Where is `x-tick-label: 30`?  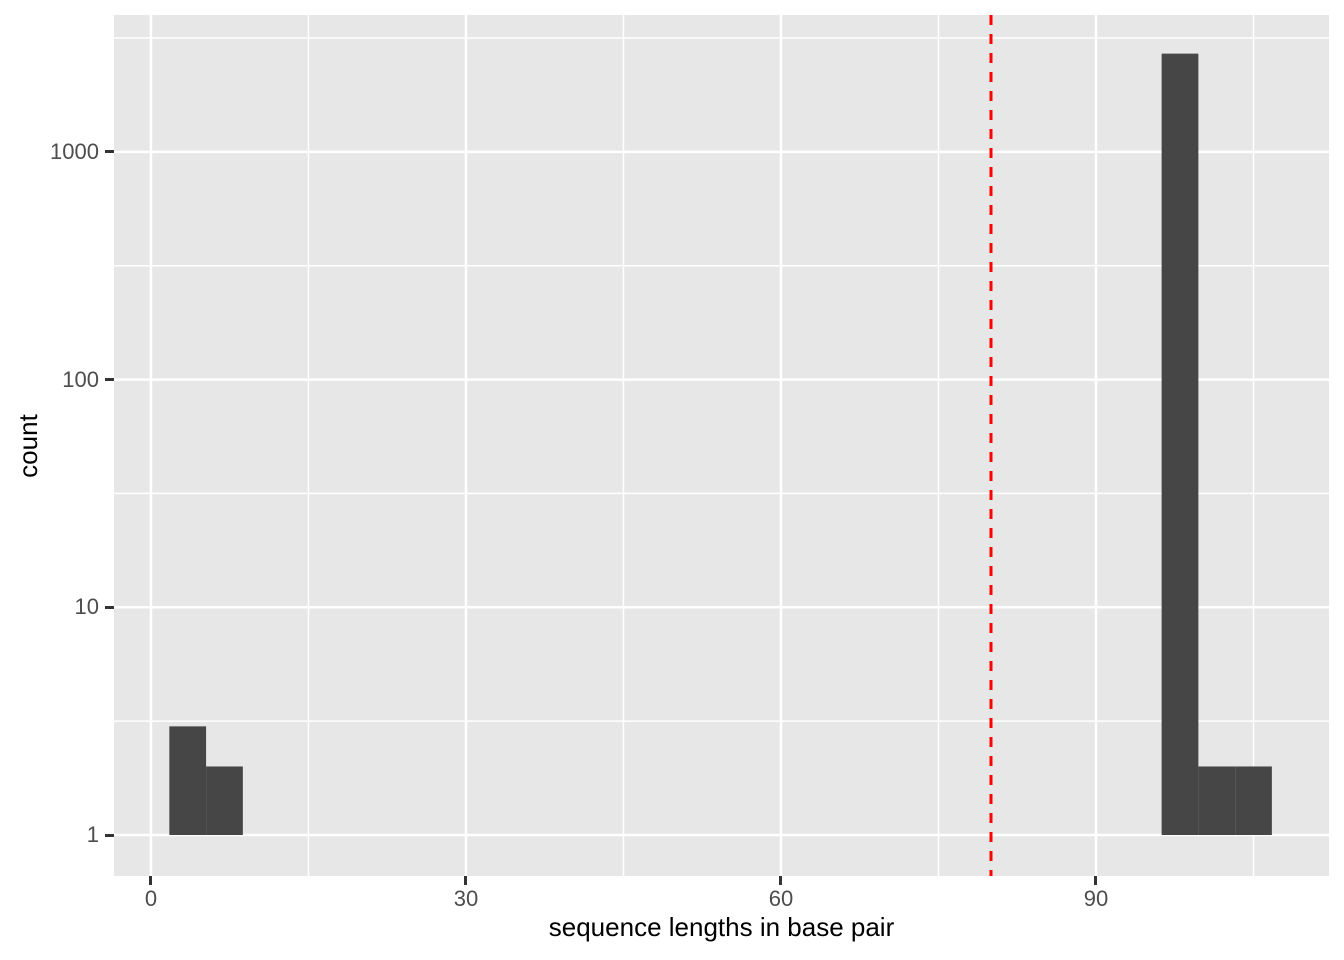
x-tick-label: 30 is located at coordinates (466, 898).